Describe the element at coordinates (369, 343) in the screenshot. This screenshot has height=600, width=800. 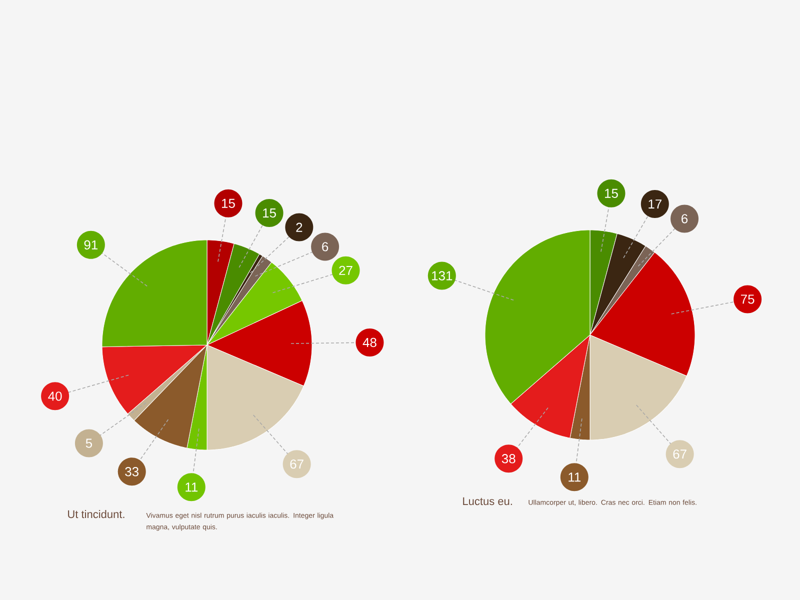
I see `data-label: 48` at that location.